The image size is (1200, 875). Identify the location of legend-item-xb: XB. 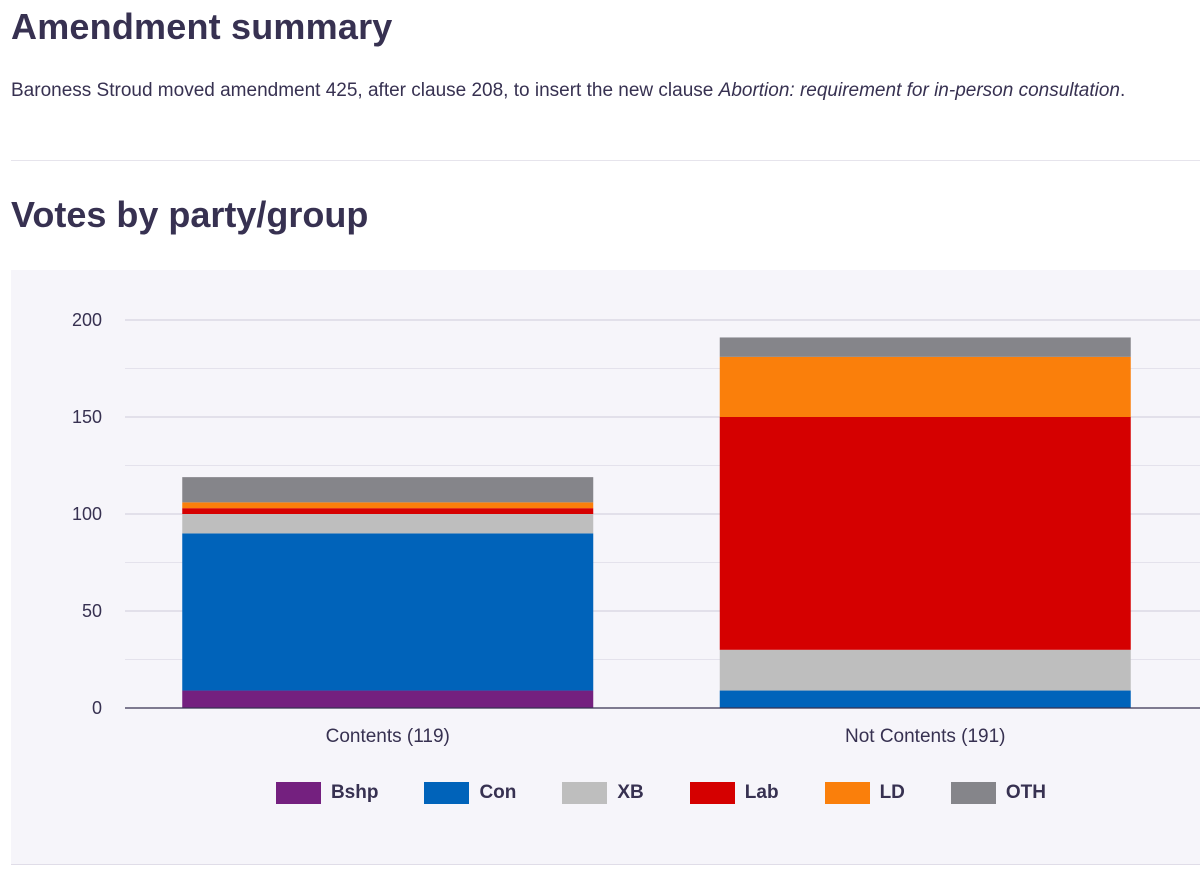
(603, 793).